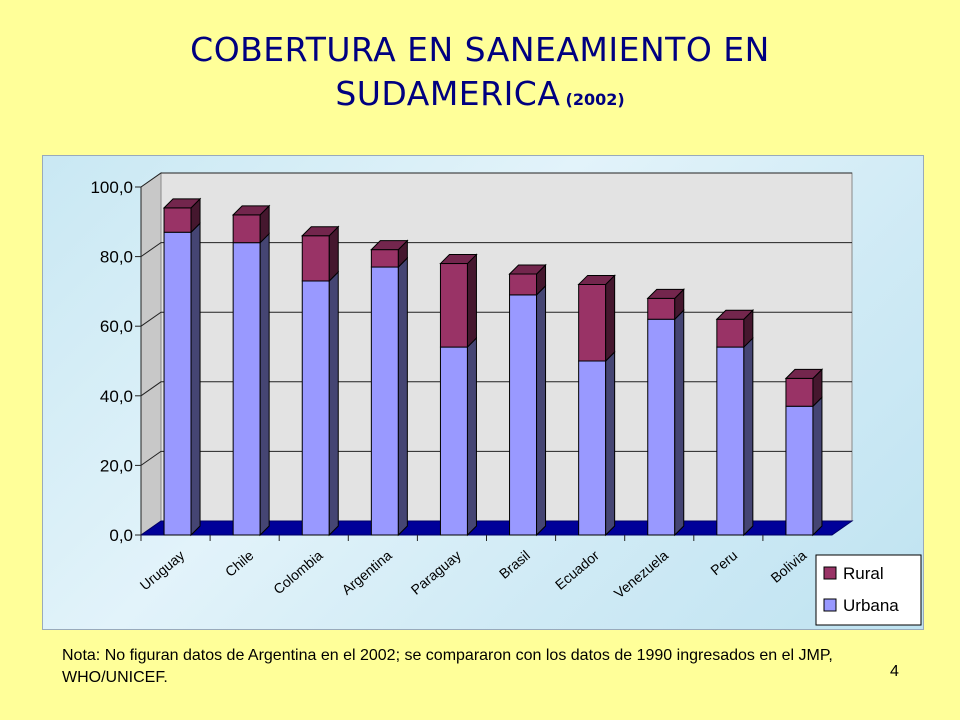 The height and width of the screenshot is (720, 960). I want to click on bar-urbana-paraguay, so click(453, 441).